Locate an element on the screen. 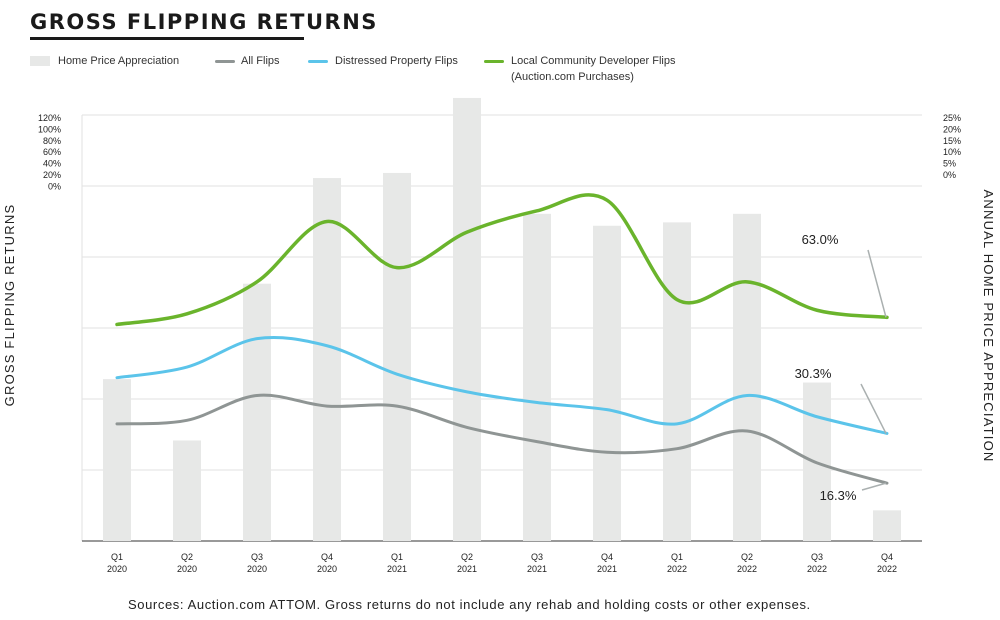 The image size is (1000, 620). y2-tick-label: 5% is located at coordinates (949, 164).